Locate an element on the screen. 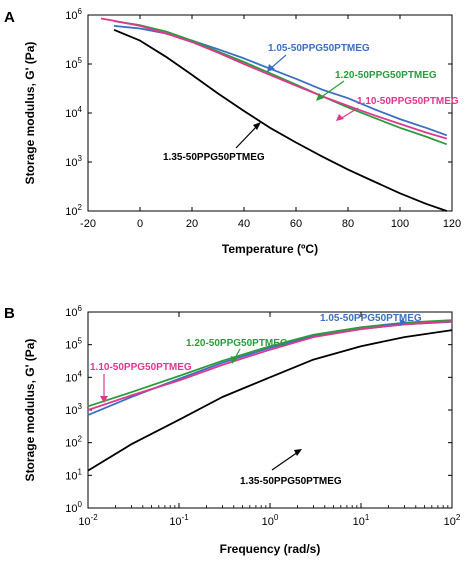 The height and width of the screenshot is (571, 474). panel-a-x-tick-label: 0 is located at coordinates (140, 224).